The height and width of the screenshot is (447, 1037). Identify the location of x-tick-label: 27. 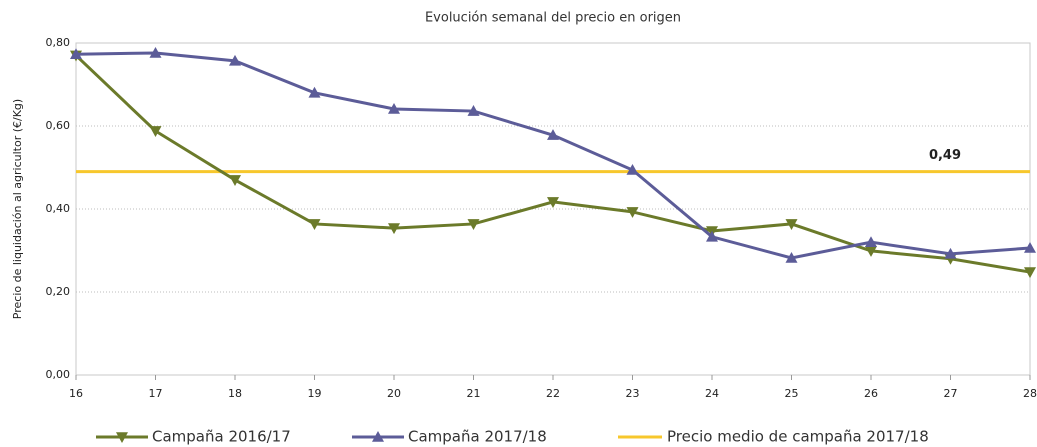
(951, 393).